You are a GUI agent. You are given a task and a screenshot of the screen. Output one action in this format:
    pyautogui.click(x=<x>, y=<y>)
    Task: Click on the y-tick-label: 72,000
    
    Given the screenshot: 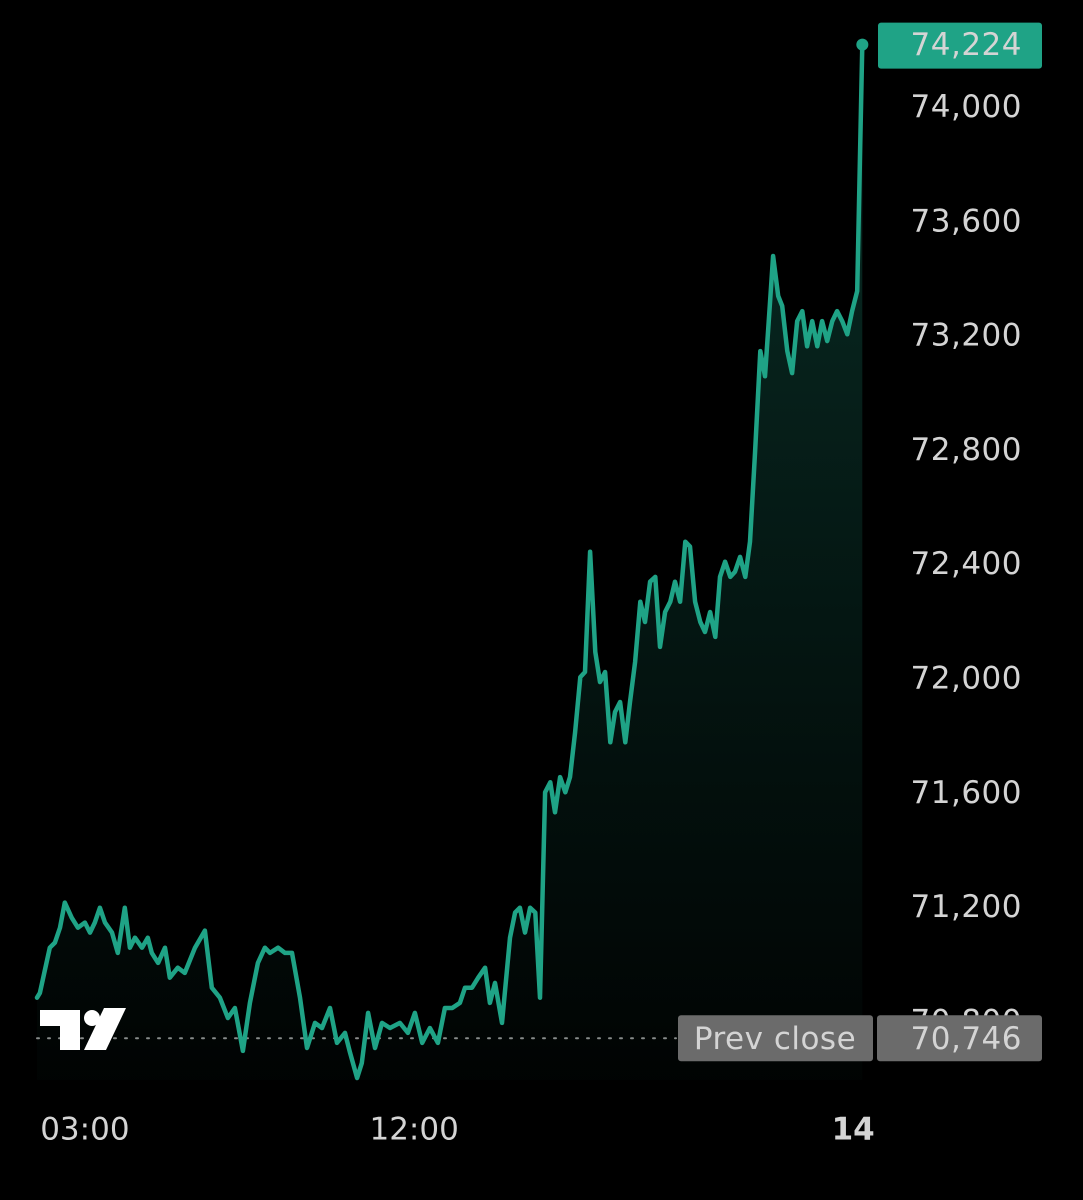 What is the action you would take?
    pyautogui.click(x=966, y=679)
    